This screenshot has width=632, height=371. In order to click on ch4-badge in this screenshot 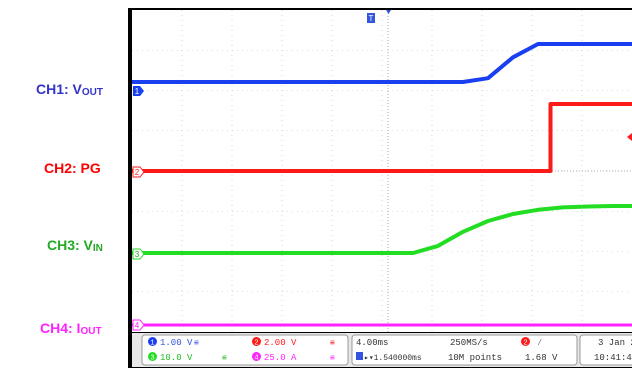, I will do `click(256, 356)`.